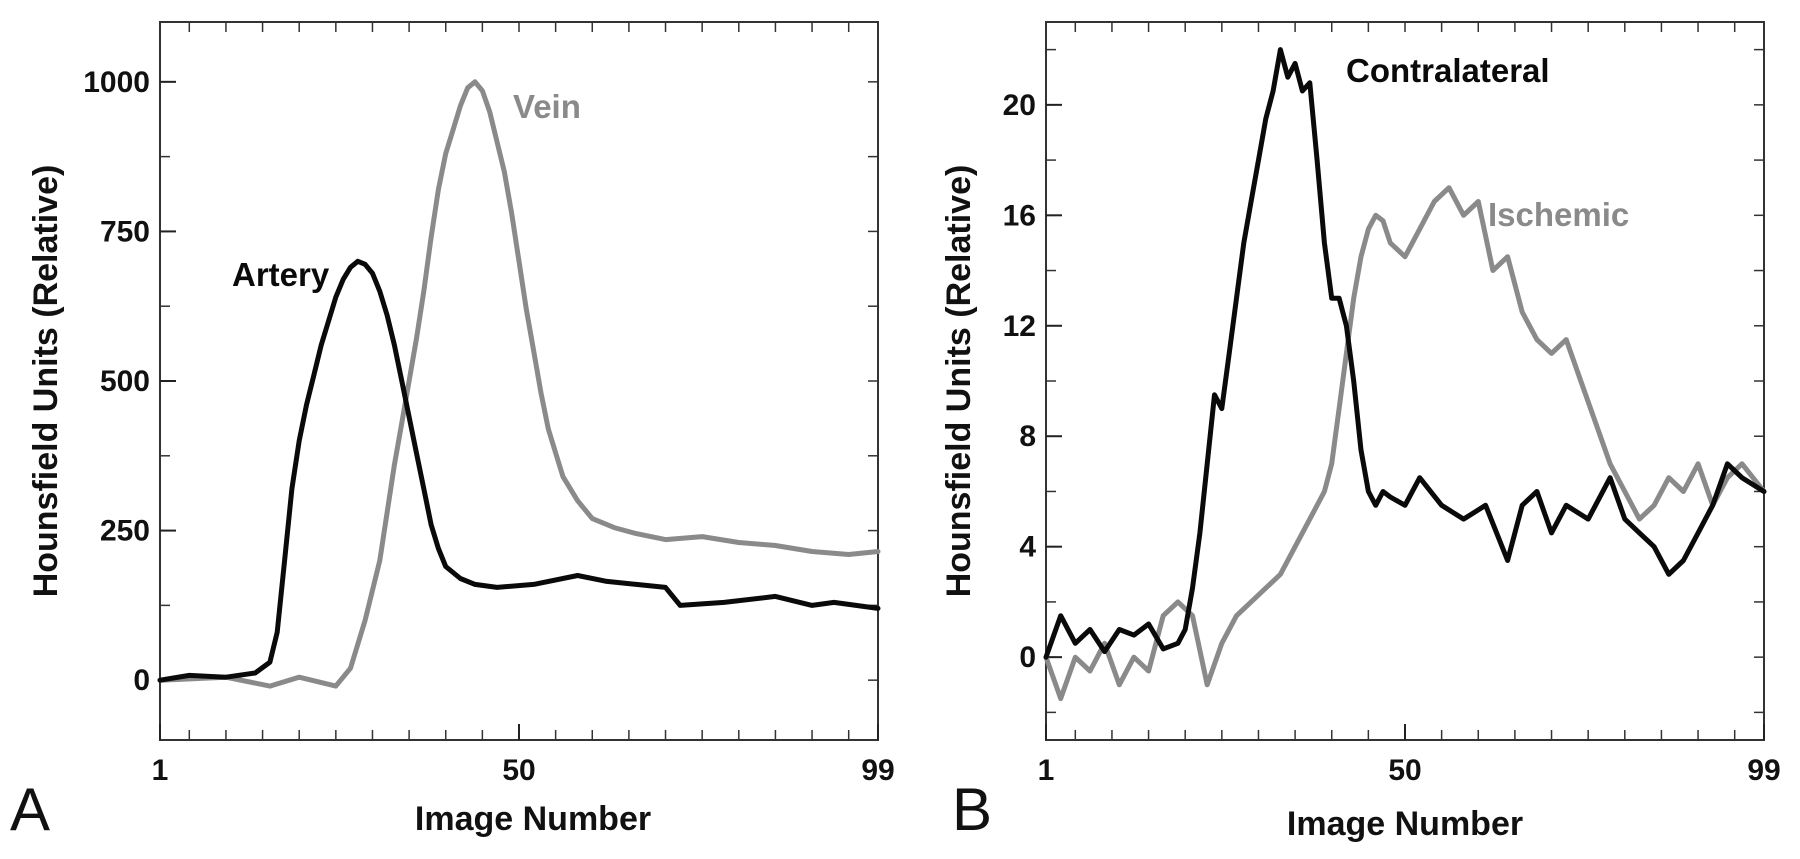 The image size is (1800, 859). I want to click on y-tick-label: 12, so click(1019, 326).